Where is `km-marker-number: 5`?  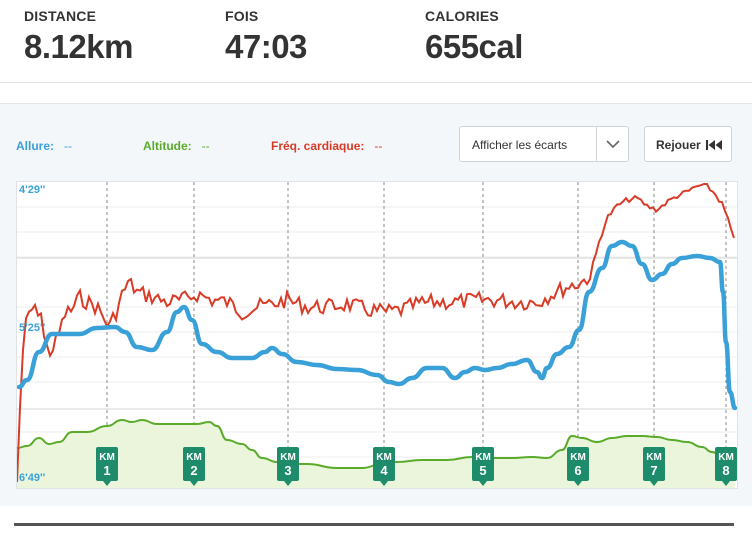 km-marker-number: 5 is located at coordinates (482, 470).